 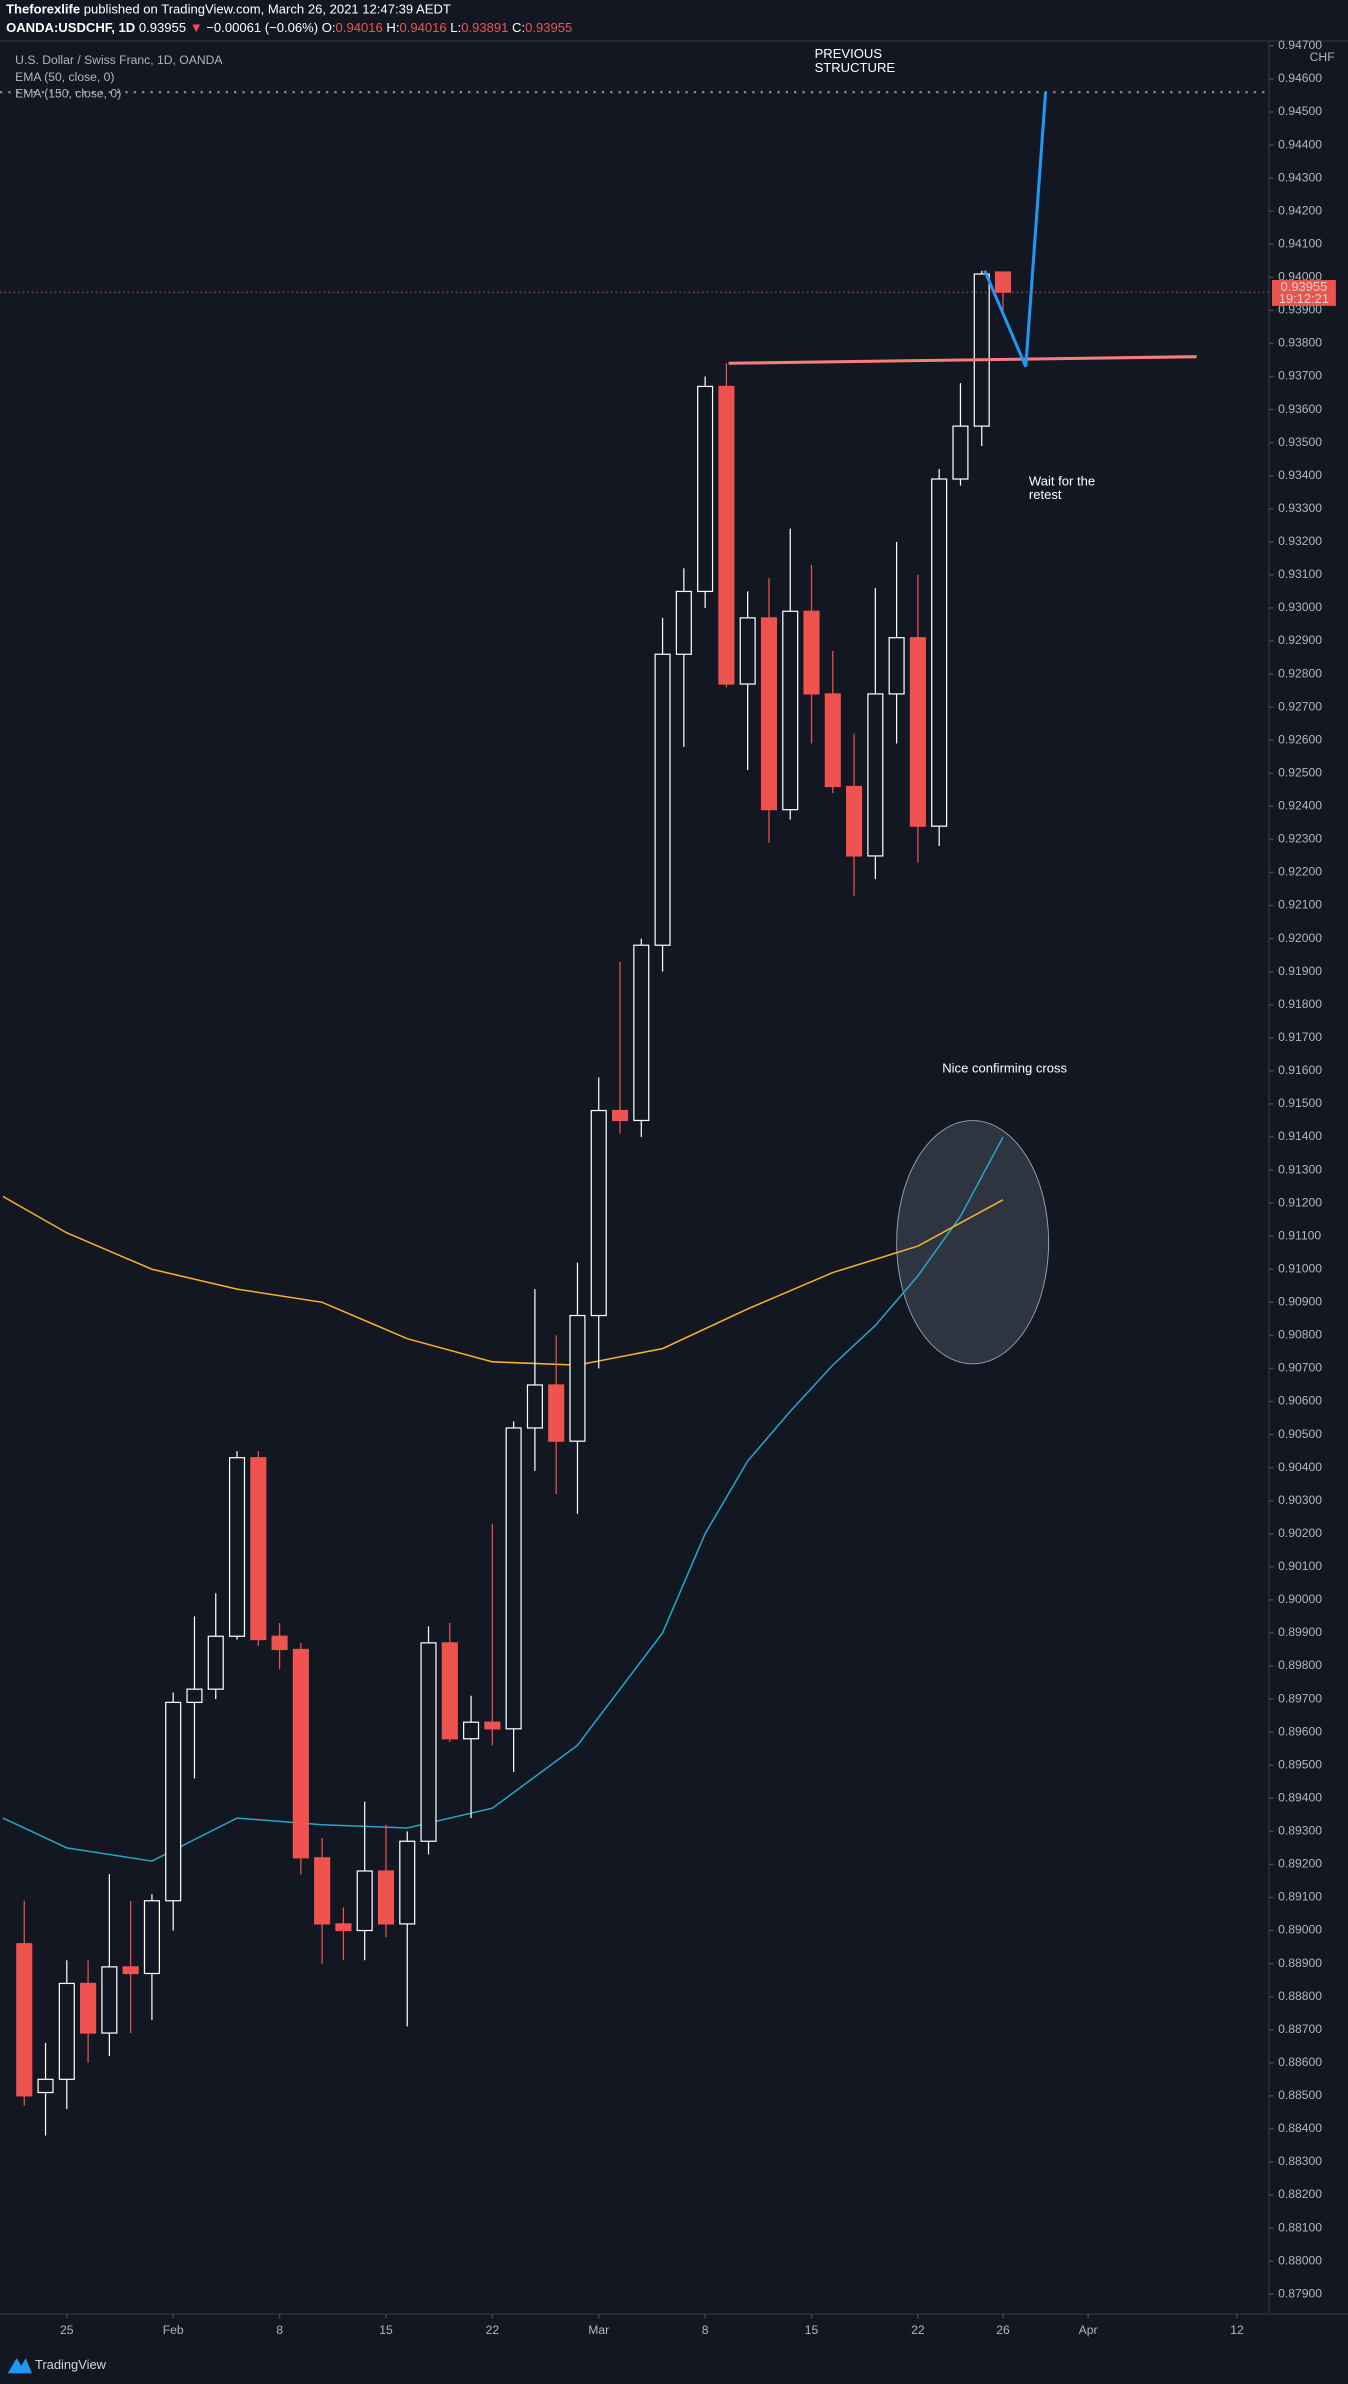 I want to click on y-tick-label: 0.94600, so click(x=1300, y=78).